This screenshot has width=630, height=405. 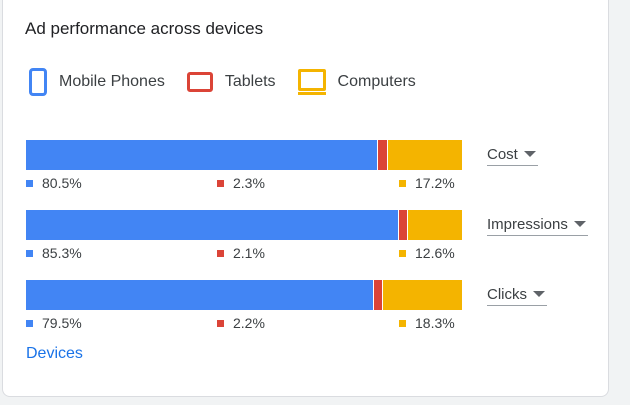 I want to click on metric-dropdown-clicks: Clicks, so click(x=517, y=294).